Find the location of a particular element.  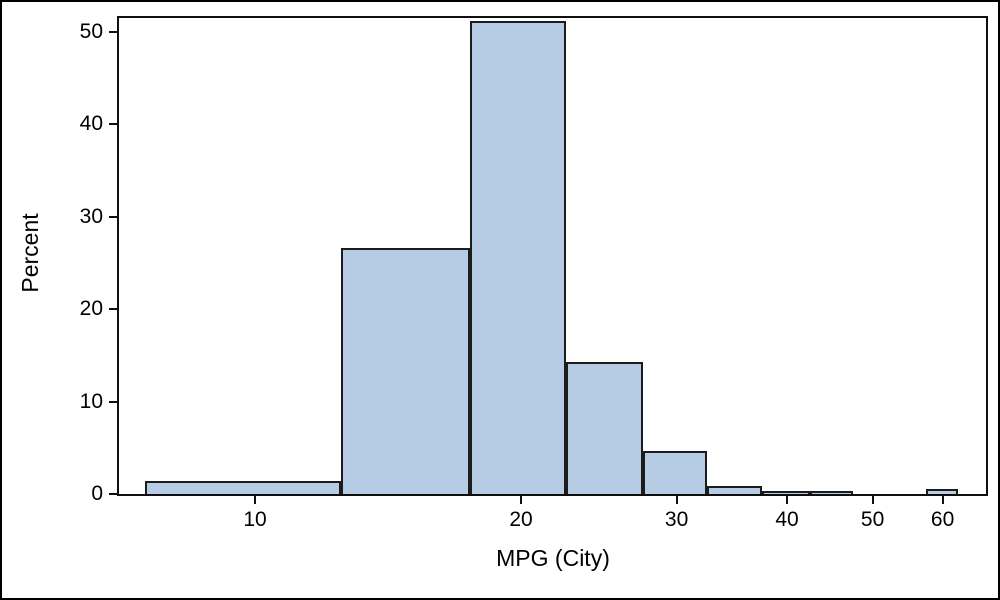

x-tick-label: 50 is located at coordinates (872, 519).